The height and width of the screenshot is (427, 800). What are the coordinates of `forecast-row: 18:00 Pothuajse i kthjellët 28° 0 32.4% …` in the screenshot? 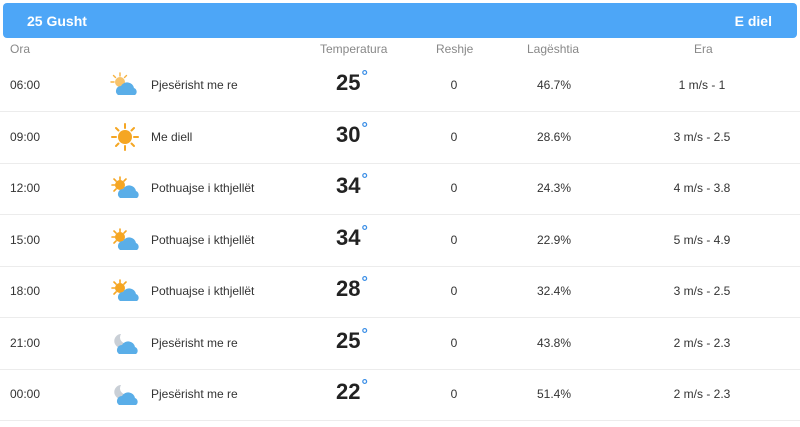 It's located at (400, 292).